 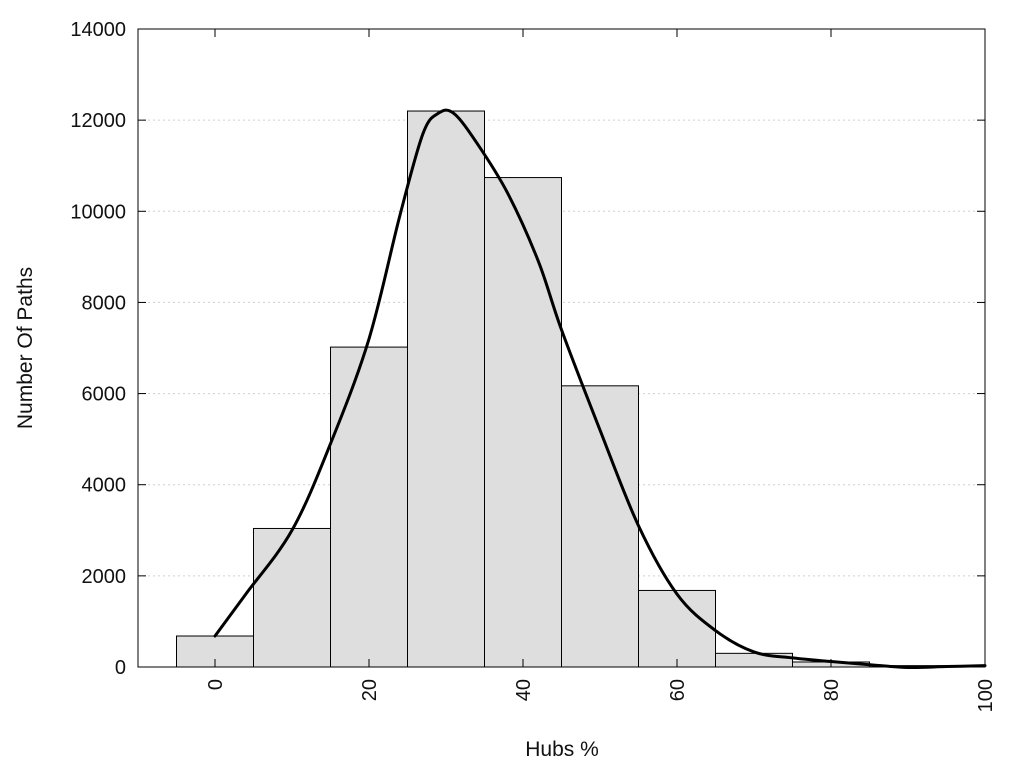 What do you see at coordinates (524, 690) in the screenshot?
I see `x-tick-label: 40` at bounding box center [524, 690].